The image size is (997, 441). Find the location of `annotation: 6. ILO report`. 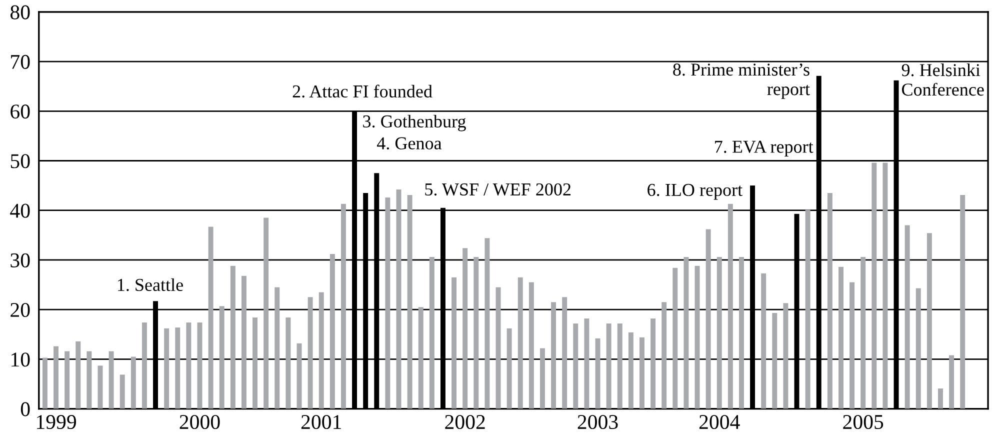

annotation: 6. ILO report is located at coordinates (695, 192).